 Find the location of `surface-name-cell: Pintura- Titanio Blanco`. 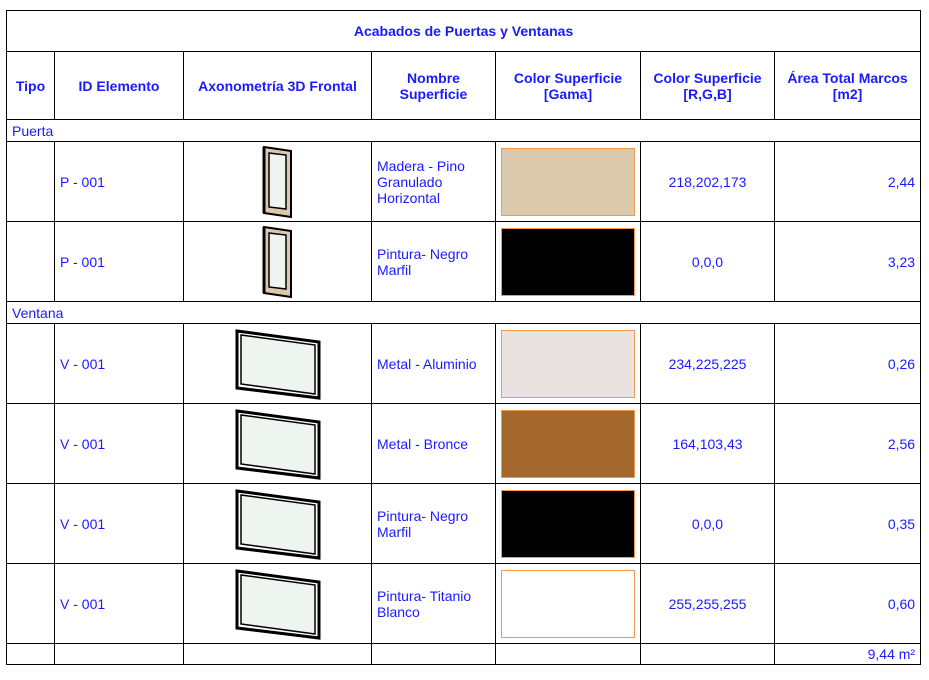

surface-name-cell: Pintura- Titanio Blanco is located at coordinates (433, 603).